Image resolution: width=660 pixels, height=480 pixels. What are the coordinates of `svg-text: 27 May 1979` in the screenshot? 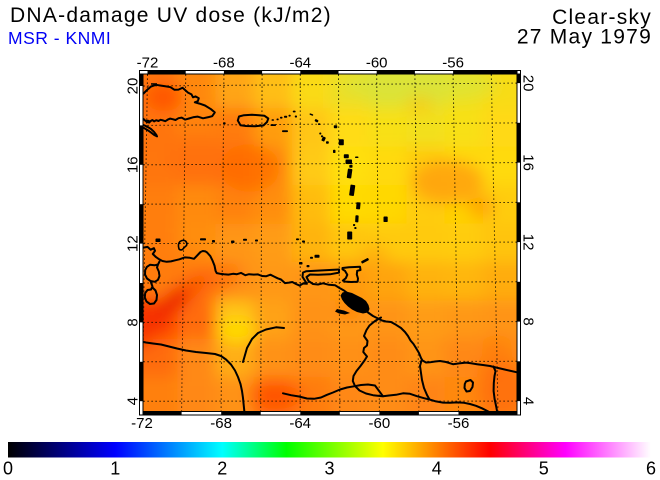 It's located at (584, 37).